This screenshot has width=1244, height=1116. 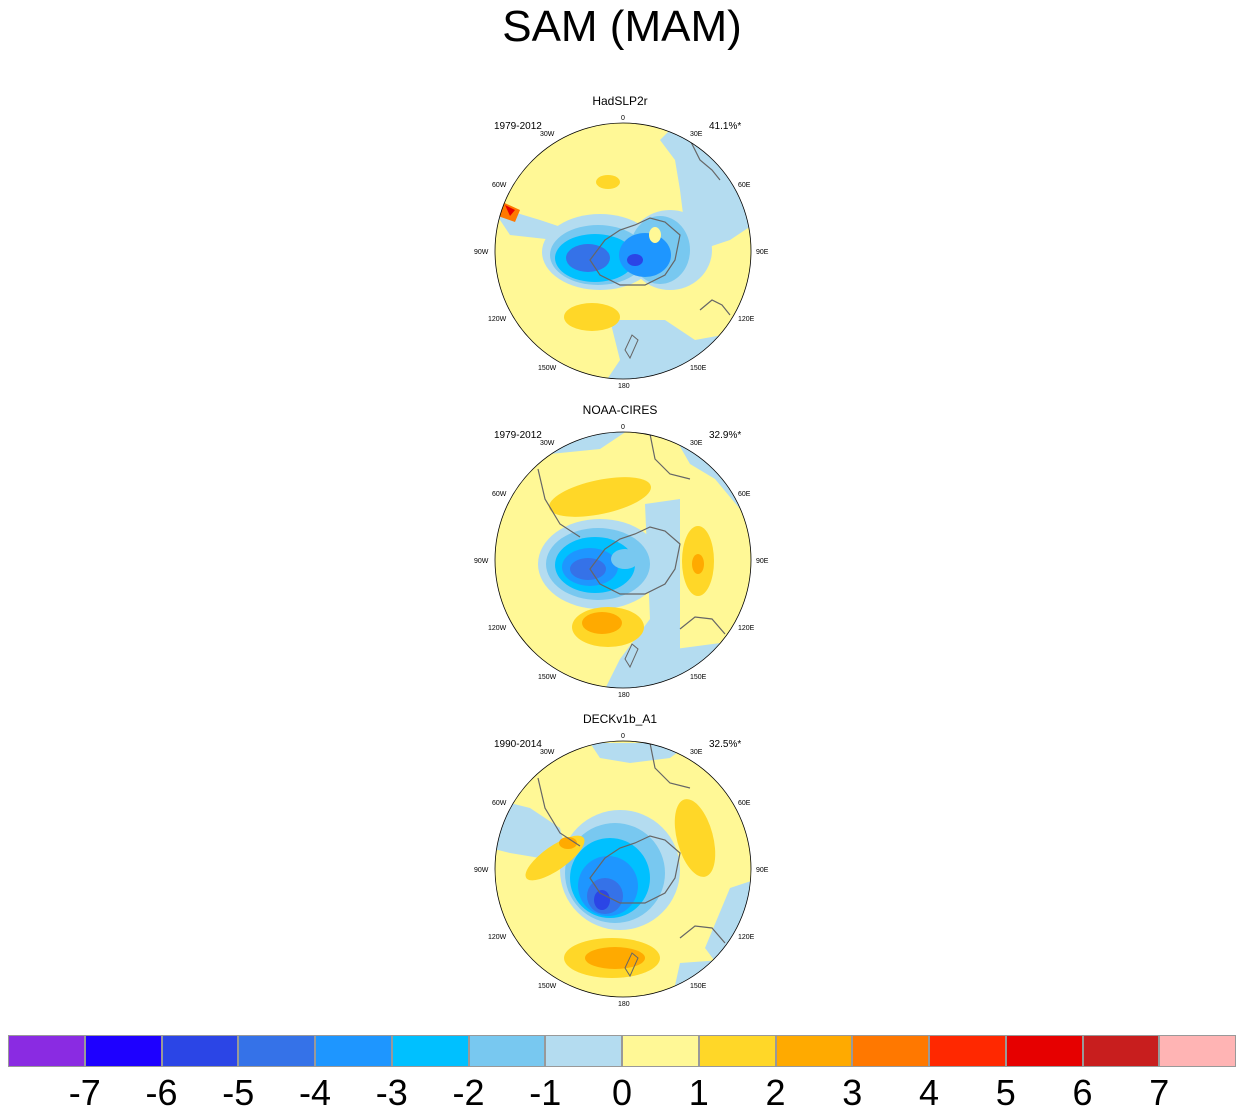 What do you see at coordinates (238, 1092) in the screenshot?
I see `colorbar-tick-label: -5` at bounding box center [238, 1092].